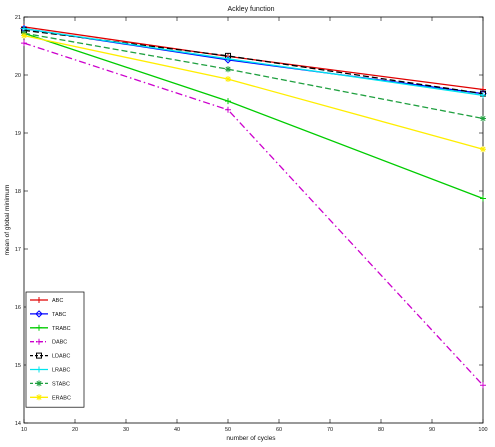 The height and width of the screenshot is (447, 495). I want to click on y-tick-label: 14, so click(18, 424).